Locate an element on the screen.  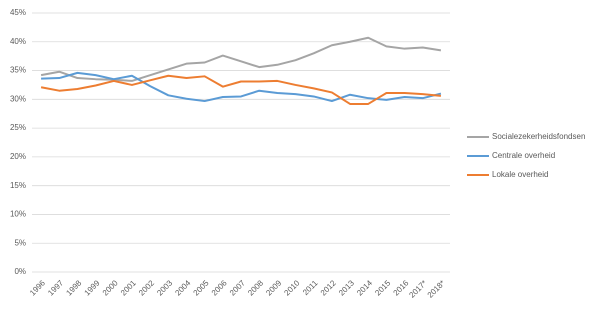
x-tick-label: 1996 is located at coordinates (37, 287).